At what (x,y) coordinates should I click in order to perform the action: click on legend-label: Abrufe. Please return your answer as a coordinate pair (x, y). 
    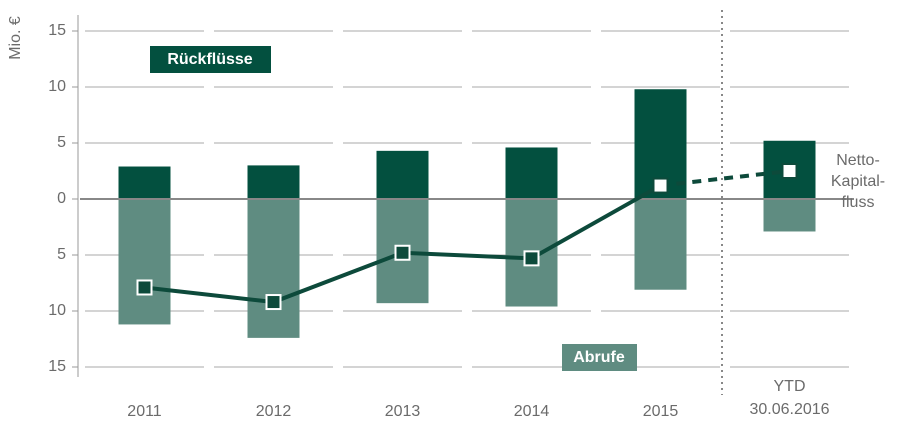
    Looking at the image, I should click on (599, 357).